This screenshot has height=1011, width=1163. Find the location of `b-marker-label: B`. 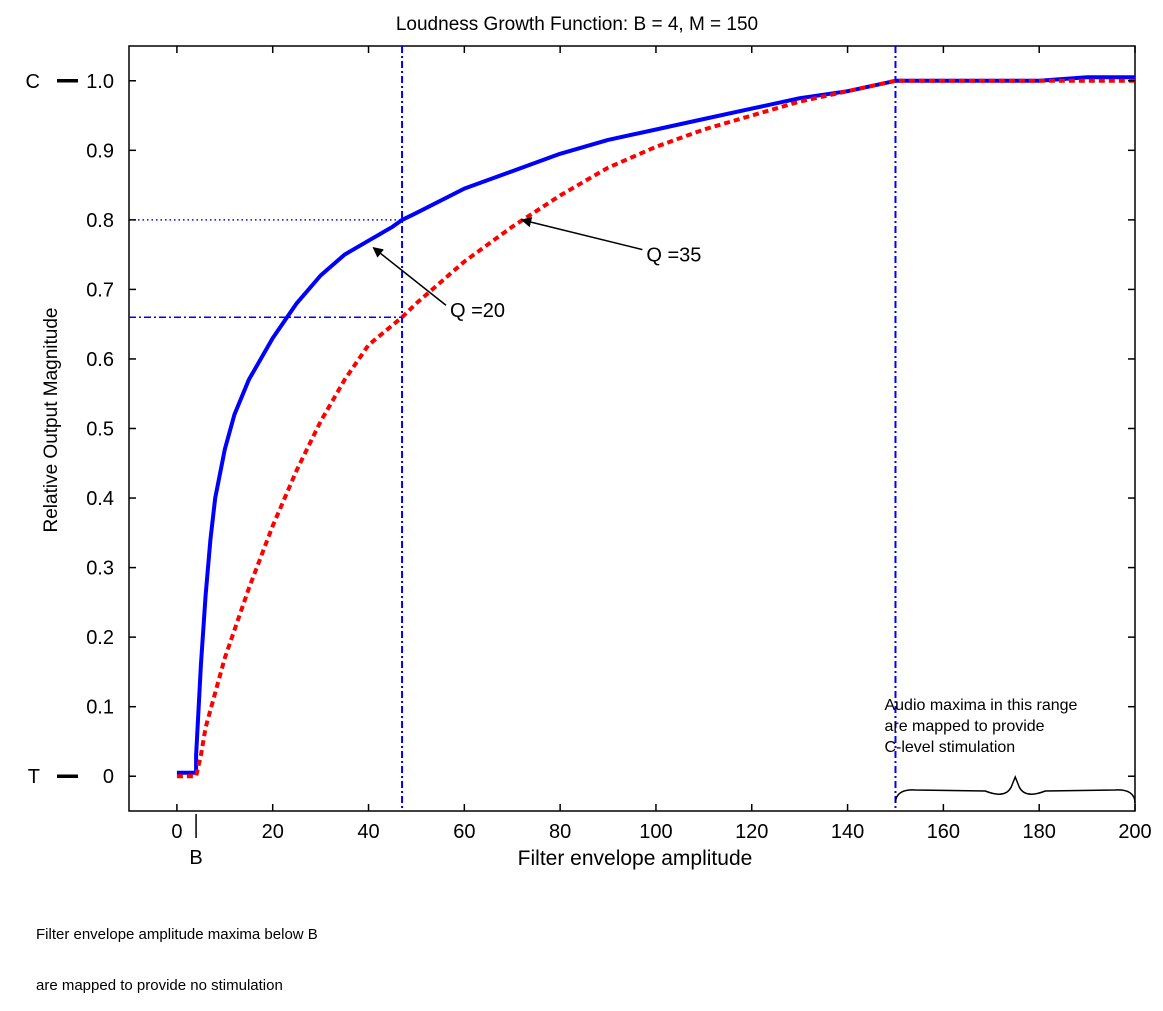

b-marker-label: B is located at coordinates (195, 858).